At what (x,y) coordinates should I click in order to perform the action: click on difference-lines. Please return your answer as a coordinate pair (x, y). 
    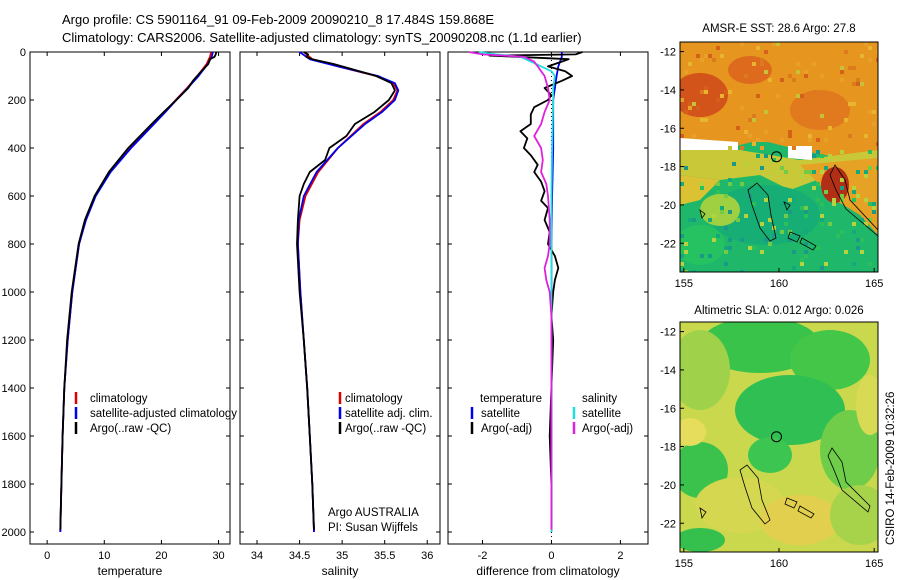
    Looking at the image, I should click on (525, 297).